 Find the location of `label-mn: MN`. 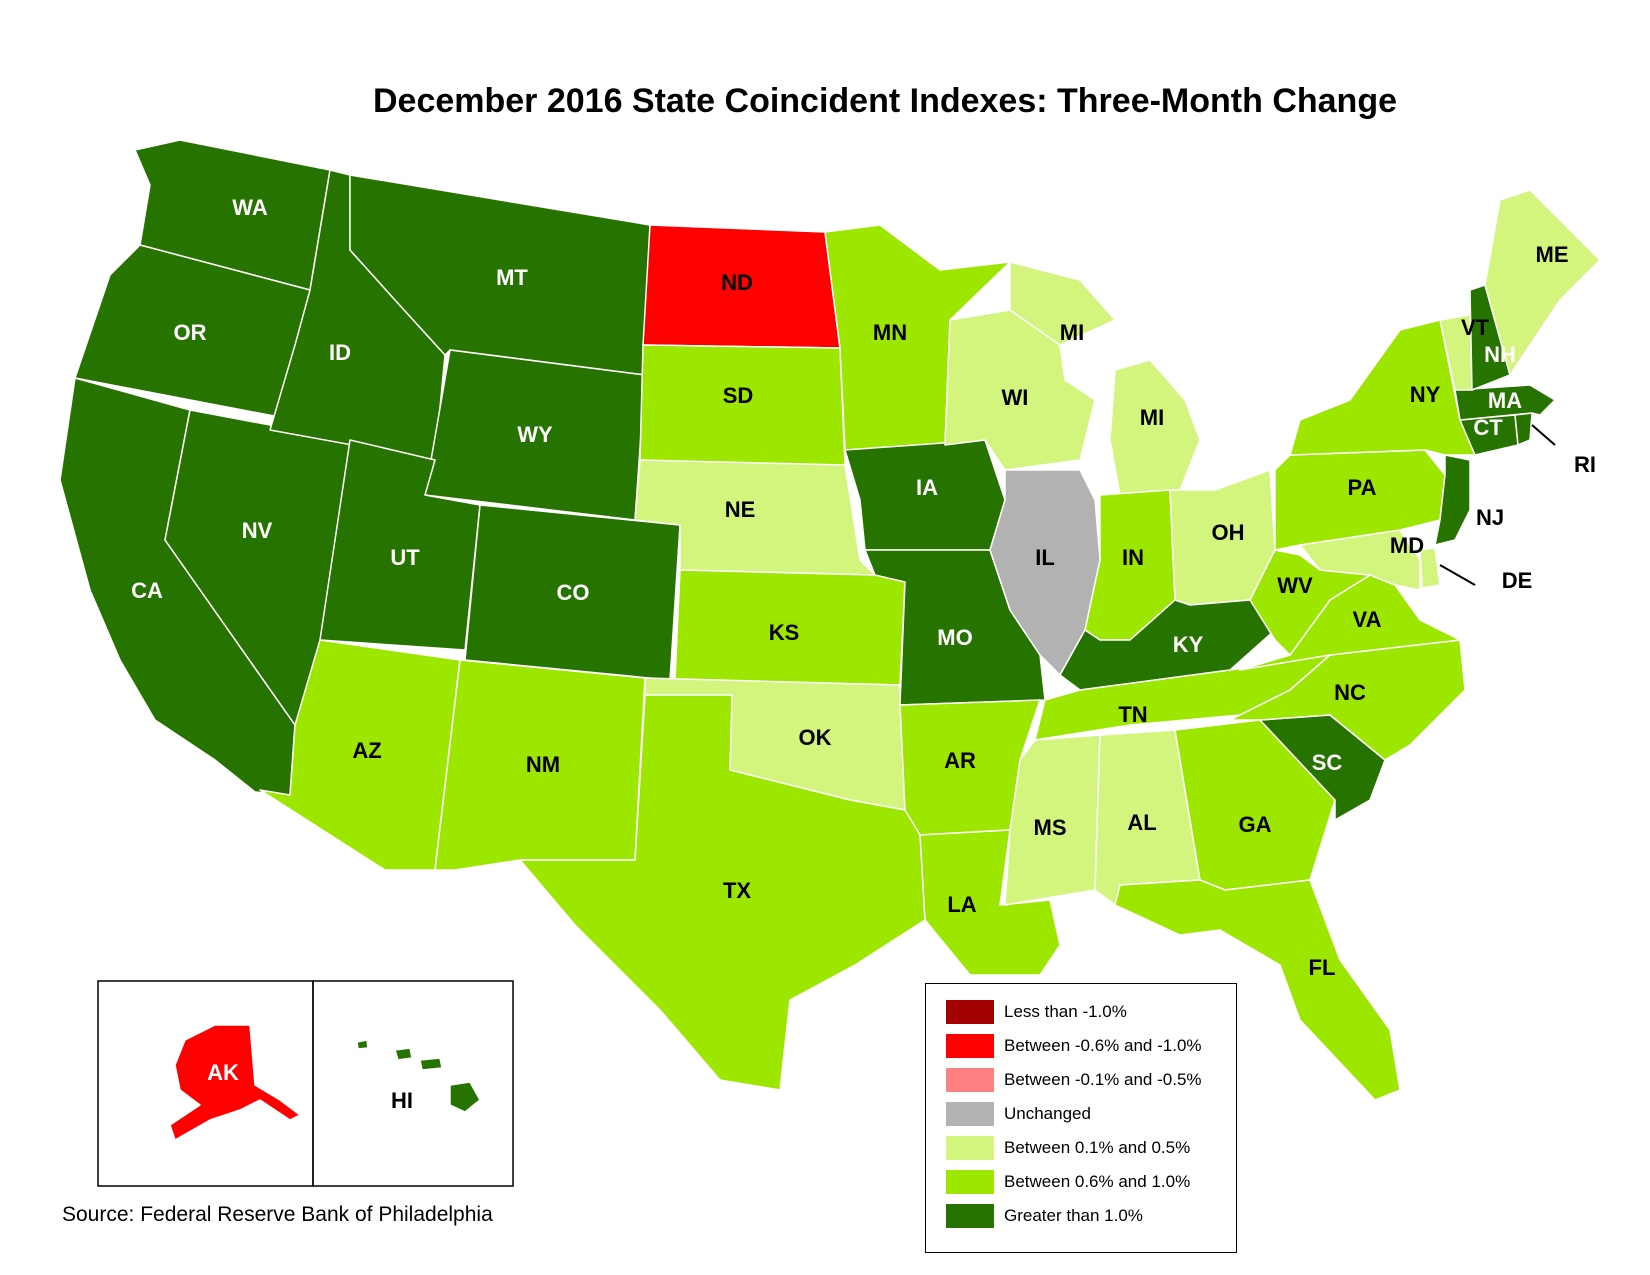

label-mn: MN is located at coordinates (890, 332).